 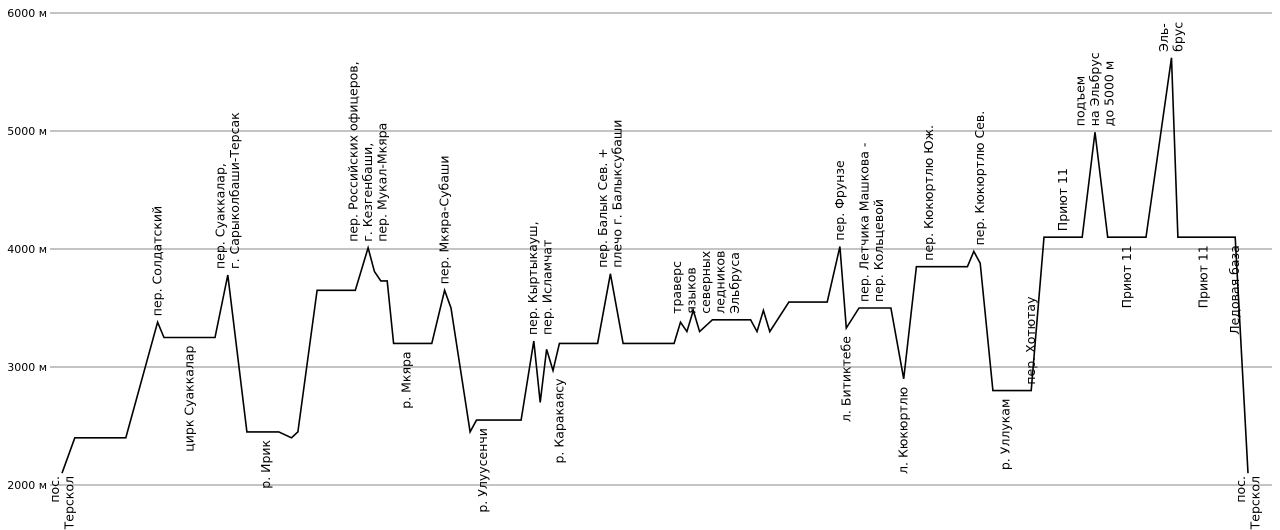 What do you see at coordinates (220, 216) in the screenshot?
I see `annotation-line: пер. Суаккалар,` at bounding box center [220, 216].